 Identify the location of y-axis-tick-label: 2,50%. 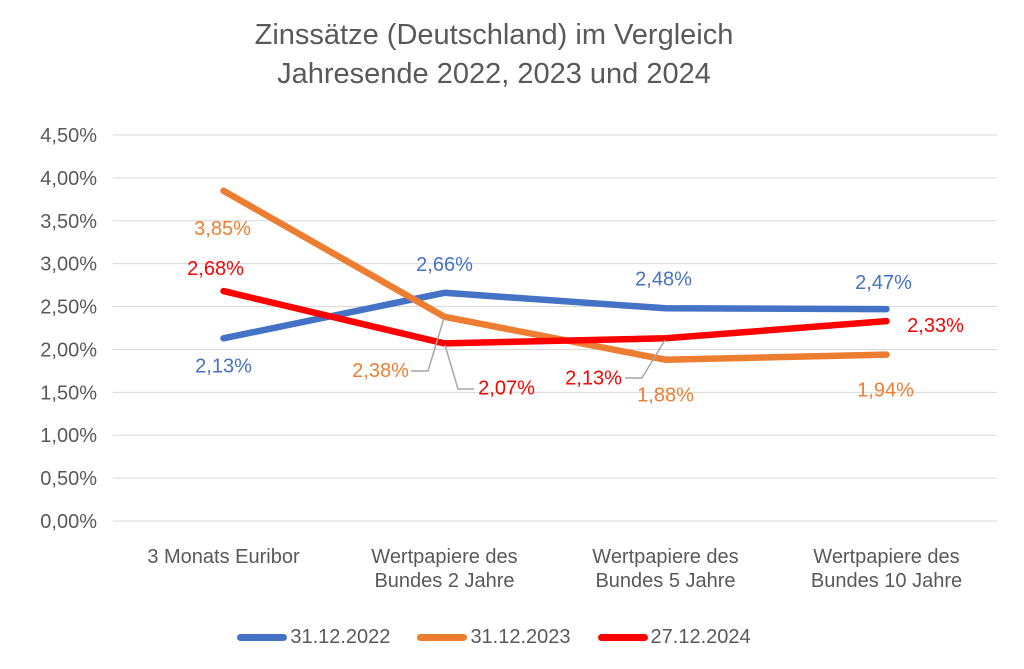
(68, 308).